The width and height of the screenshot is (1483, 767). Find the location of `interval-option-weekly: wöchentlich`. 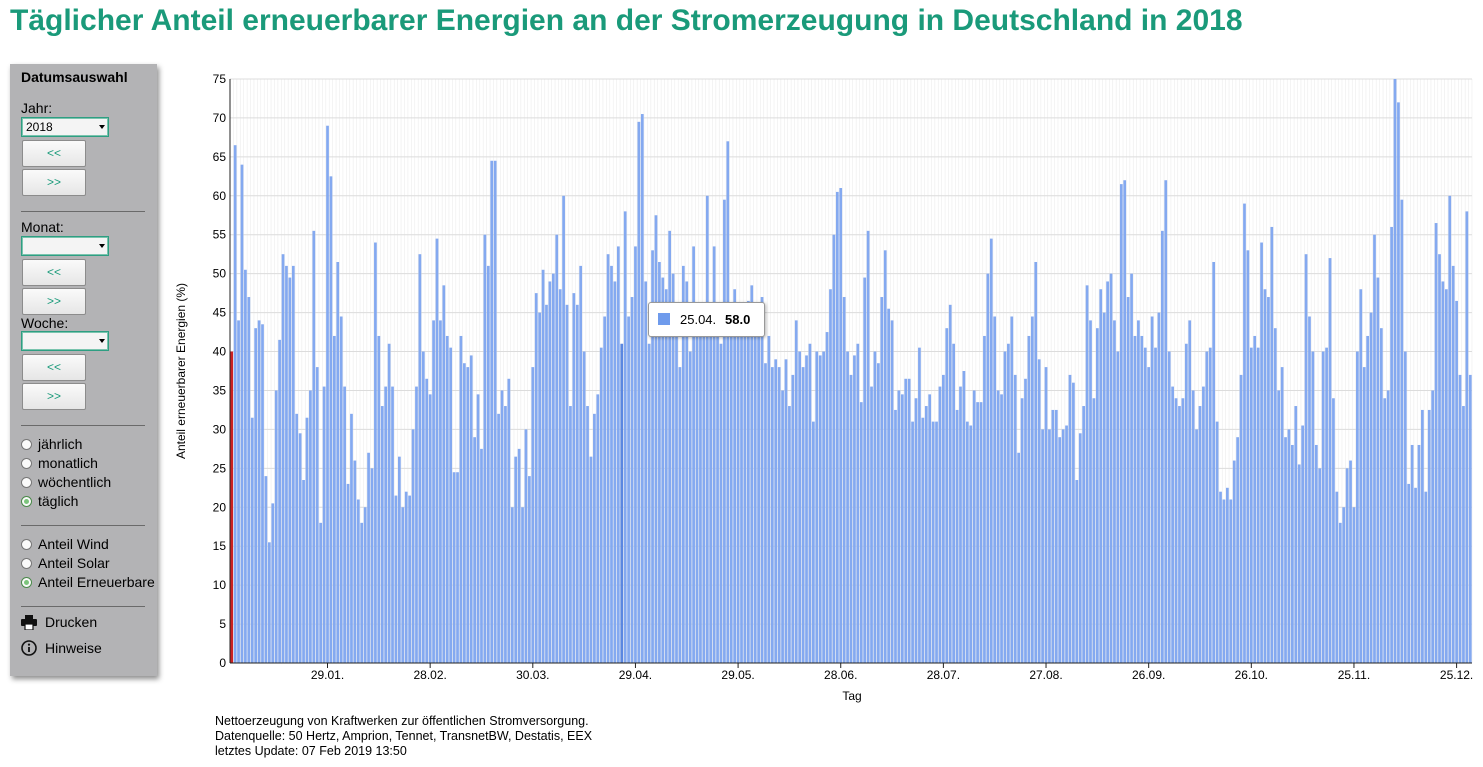

interval-option-weekly: wöchentlich is located at coordinates (66, 482).